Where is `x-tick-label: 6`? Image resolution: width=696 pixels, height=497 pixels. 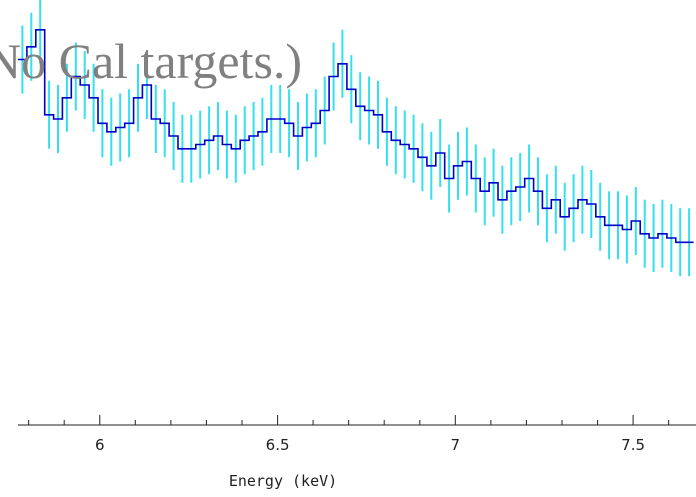 x-tick-label: 6 is located at coordinates (100, 445).